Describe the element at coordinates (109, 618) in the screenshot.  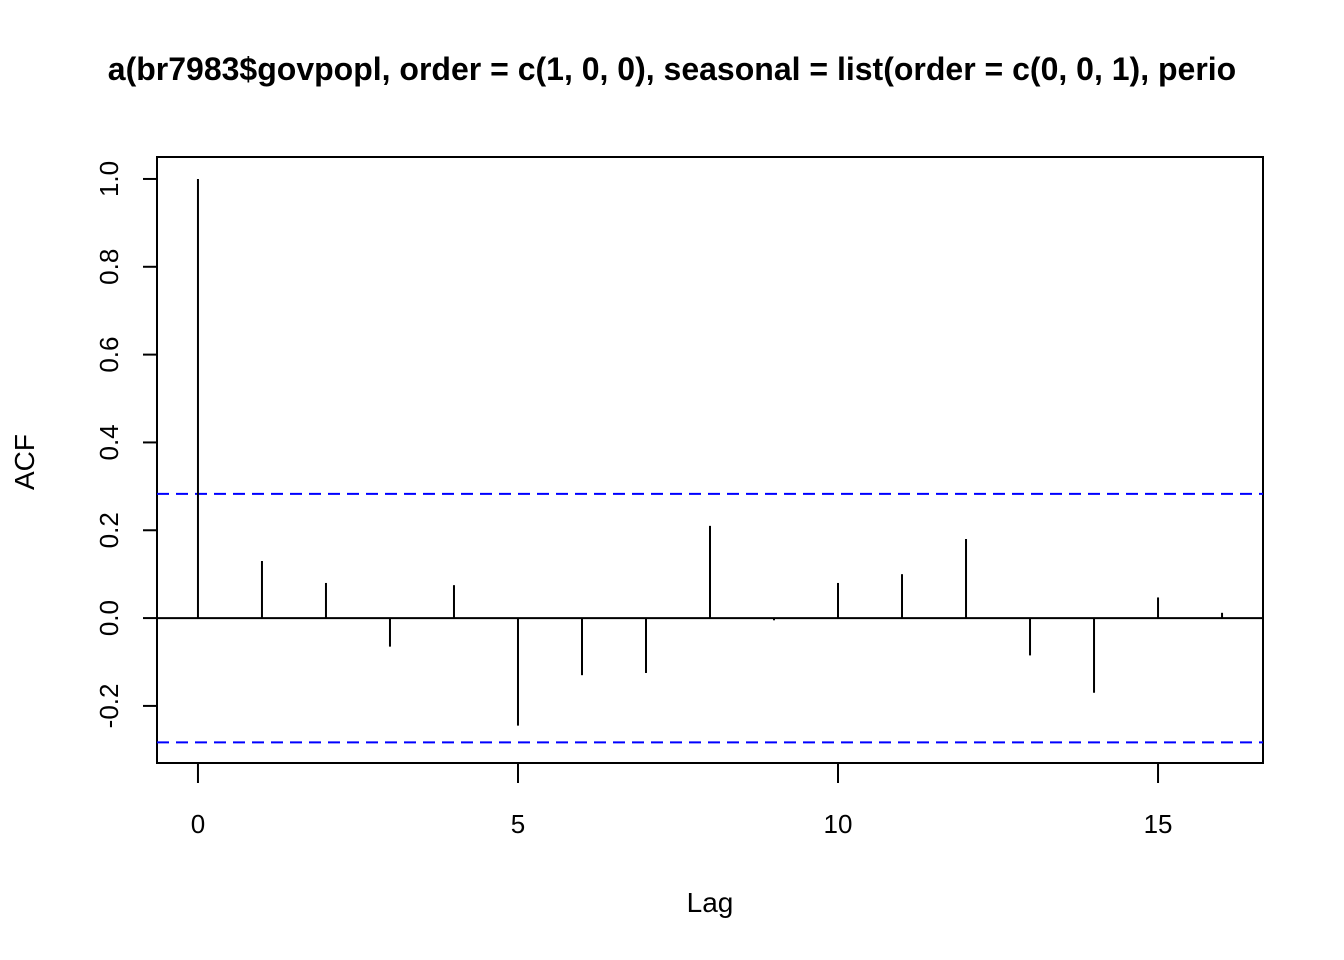
I see `y-tick-label: 0.0` at that location.